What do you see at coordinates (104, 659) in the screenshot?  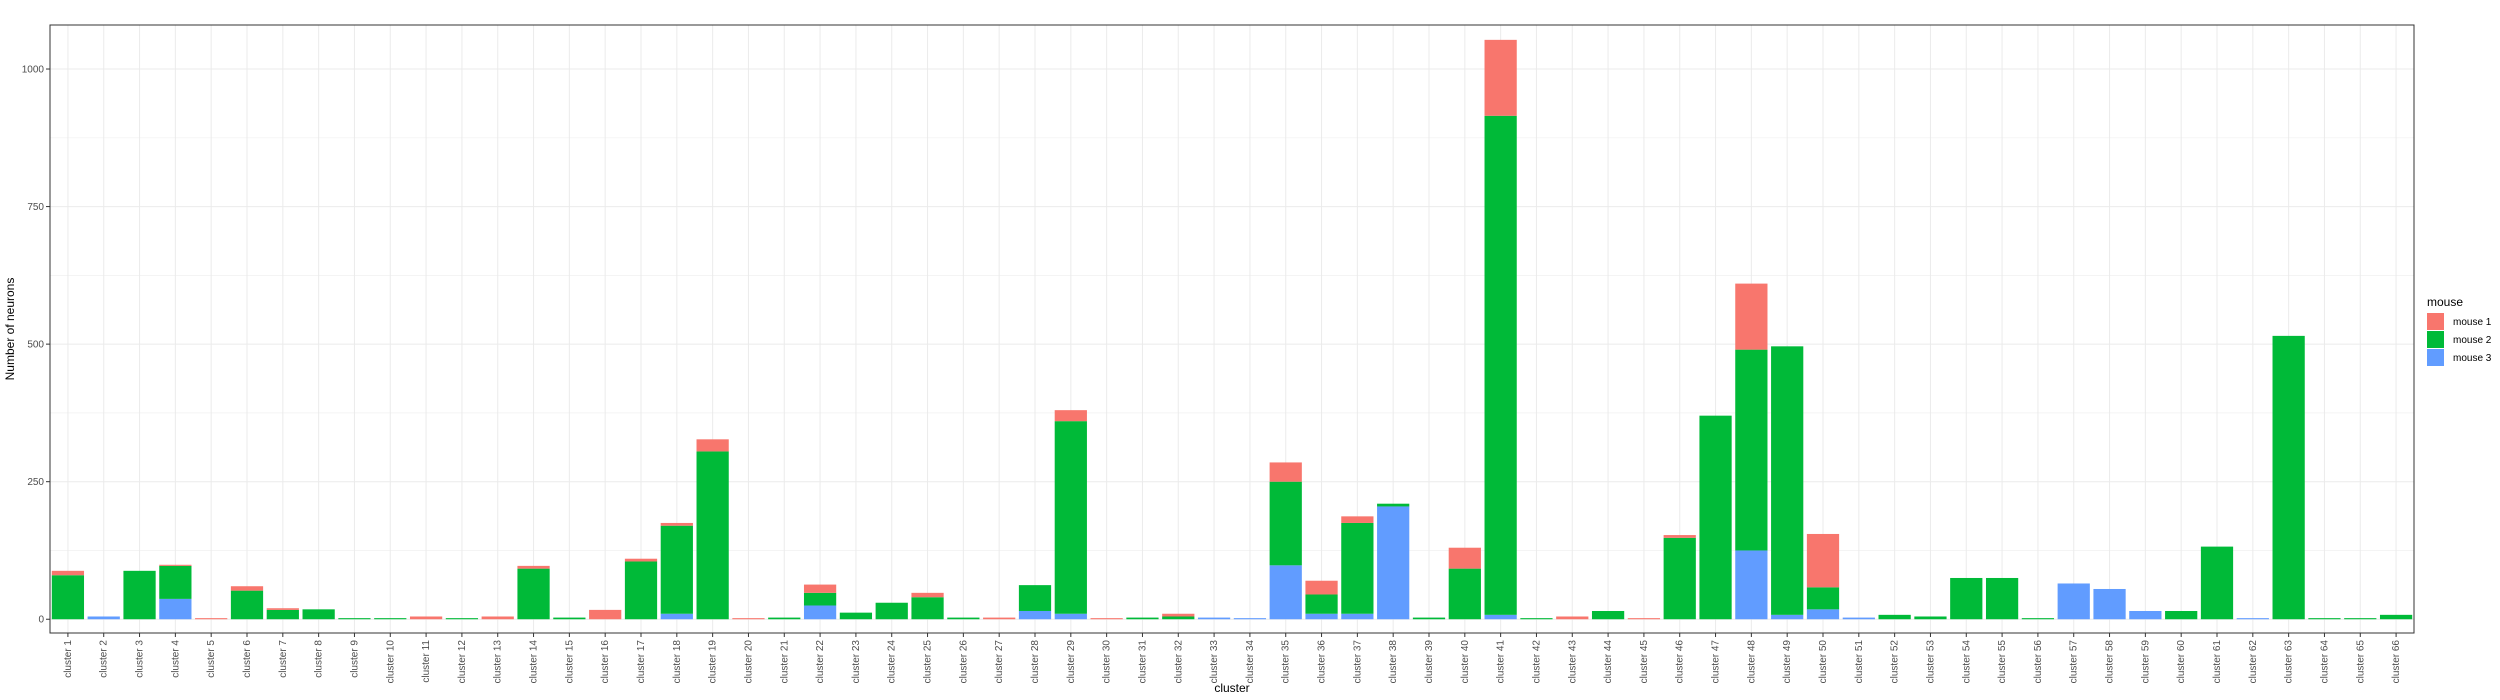 I see `x-tick-label: cluster 2` at bounding box center [104, 659].